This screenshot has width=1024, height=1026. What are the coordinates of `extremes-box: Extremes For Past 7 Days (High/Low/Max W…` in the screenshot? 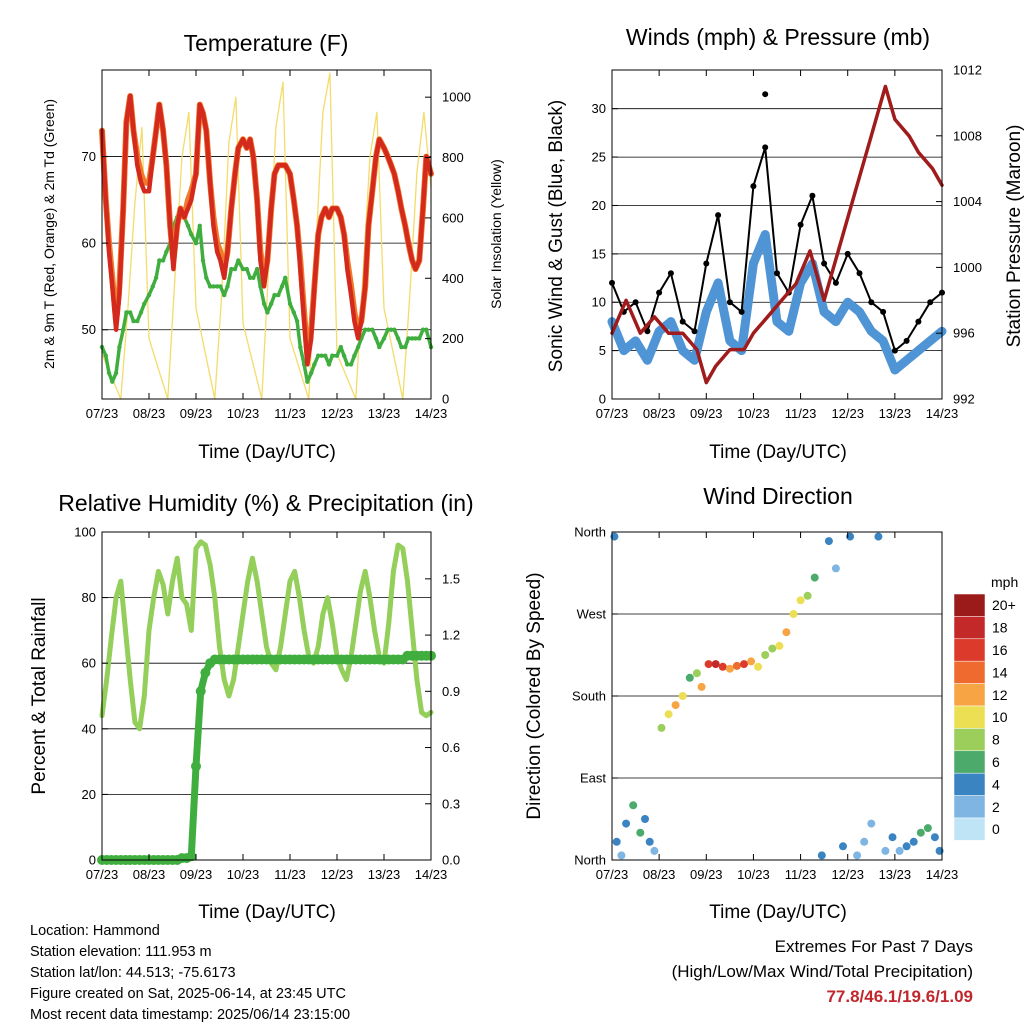 It's located at (822, 971).